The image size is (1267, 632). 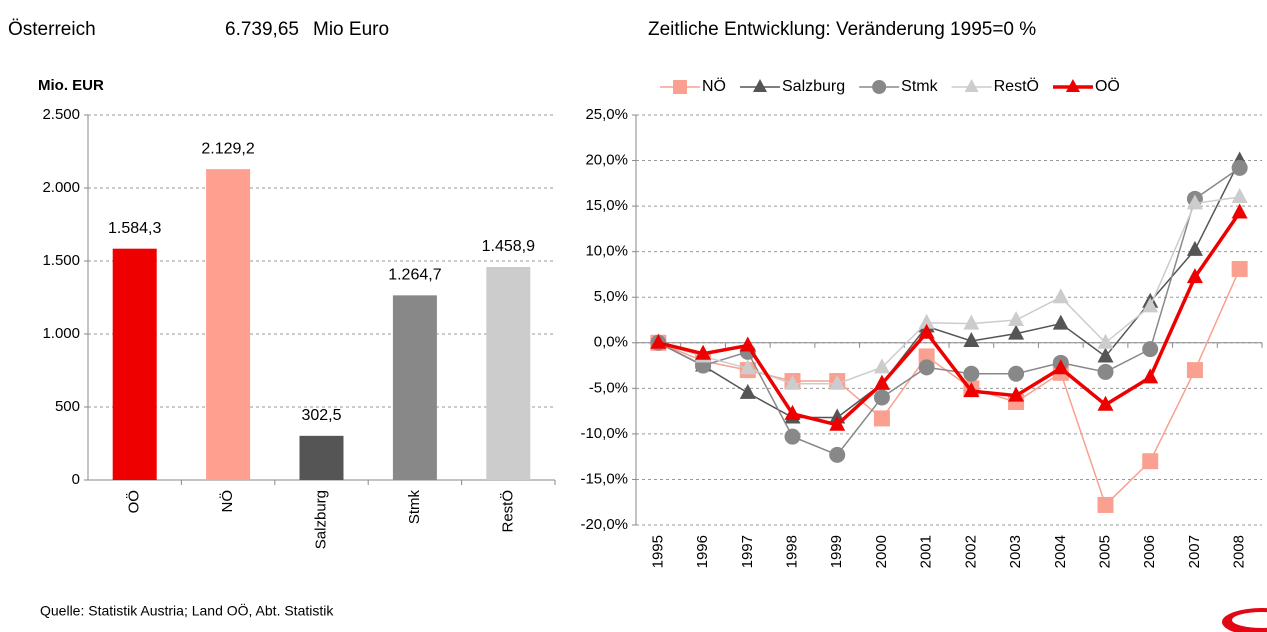 I want to click on total: 6.739,65, so click(x=262, y=29).